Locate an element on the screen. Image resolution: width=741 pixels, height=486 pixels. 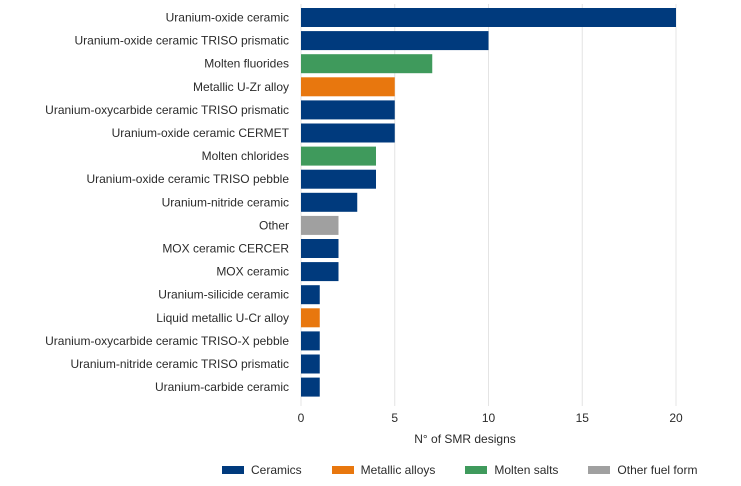
x-tick-label: 10 is located at coordinates (489, 418).